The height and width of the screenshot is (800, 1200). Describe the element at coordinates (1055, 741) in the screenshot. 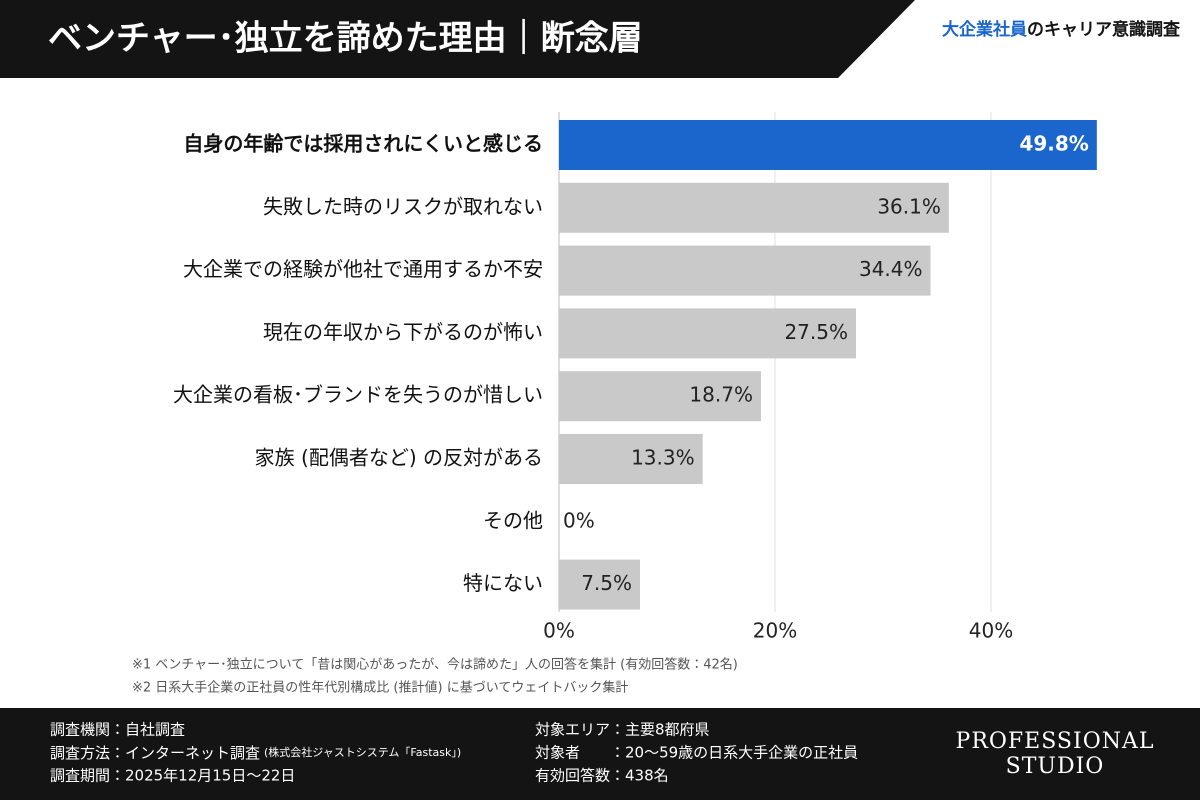

I see `logo: PROFESSIONAL` at that location.